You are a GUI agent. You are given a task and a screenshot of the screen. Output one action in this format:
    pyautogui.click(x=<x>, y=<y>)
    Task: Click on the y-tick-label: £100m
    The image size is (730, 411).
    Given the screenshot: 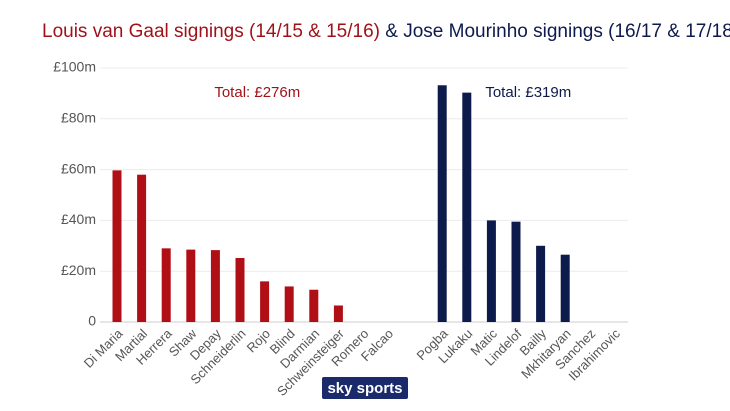 What is the action you would take?
    pyautogui.click(x=74, y=67)
    